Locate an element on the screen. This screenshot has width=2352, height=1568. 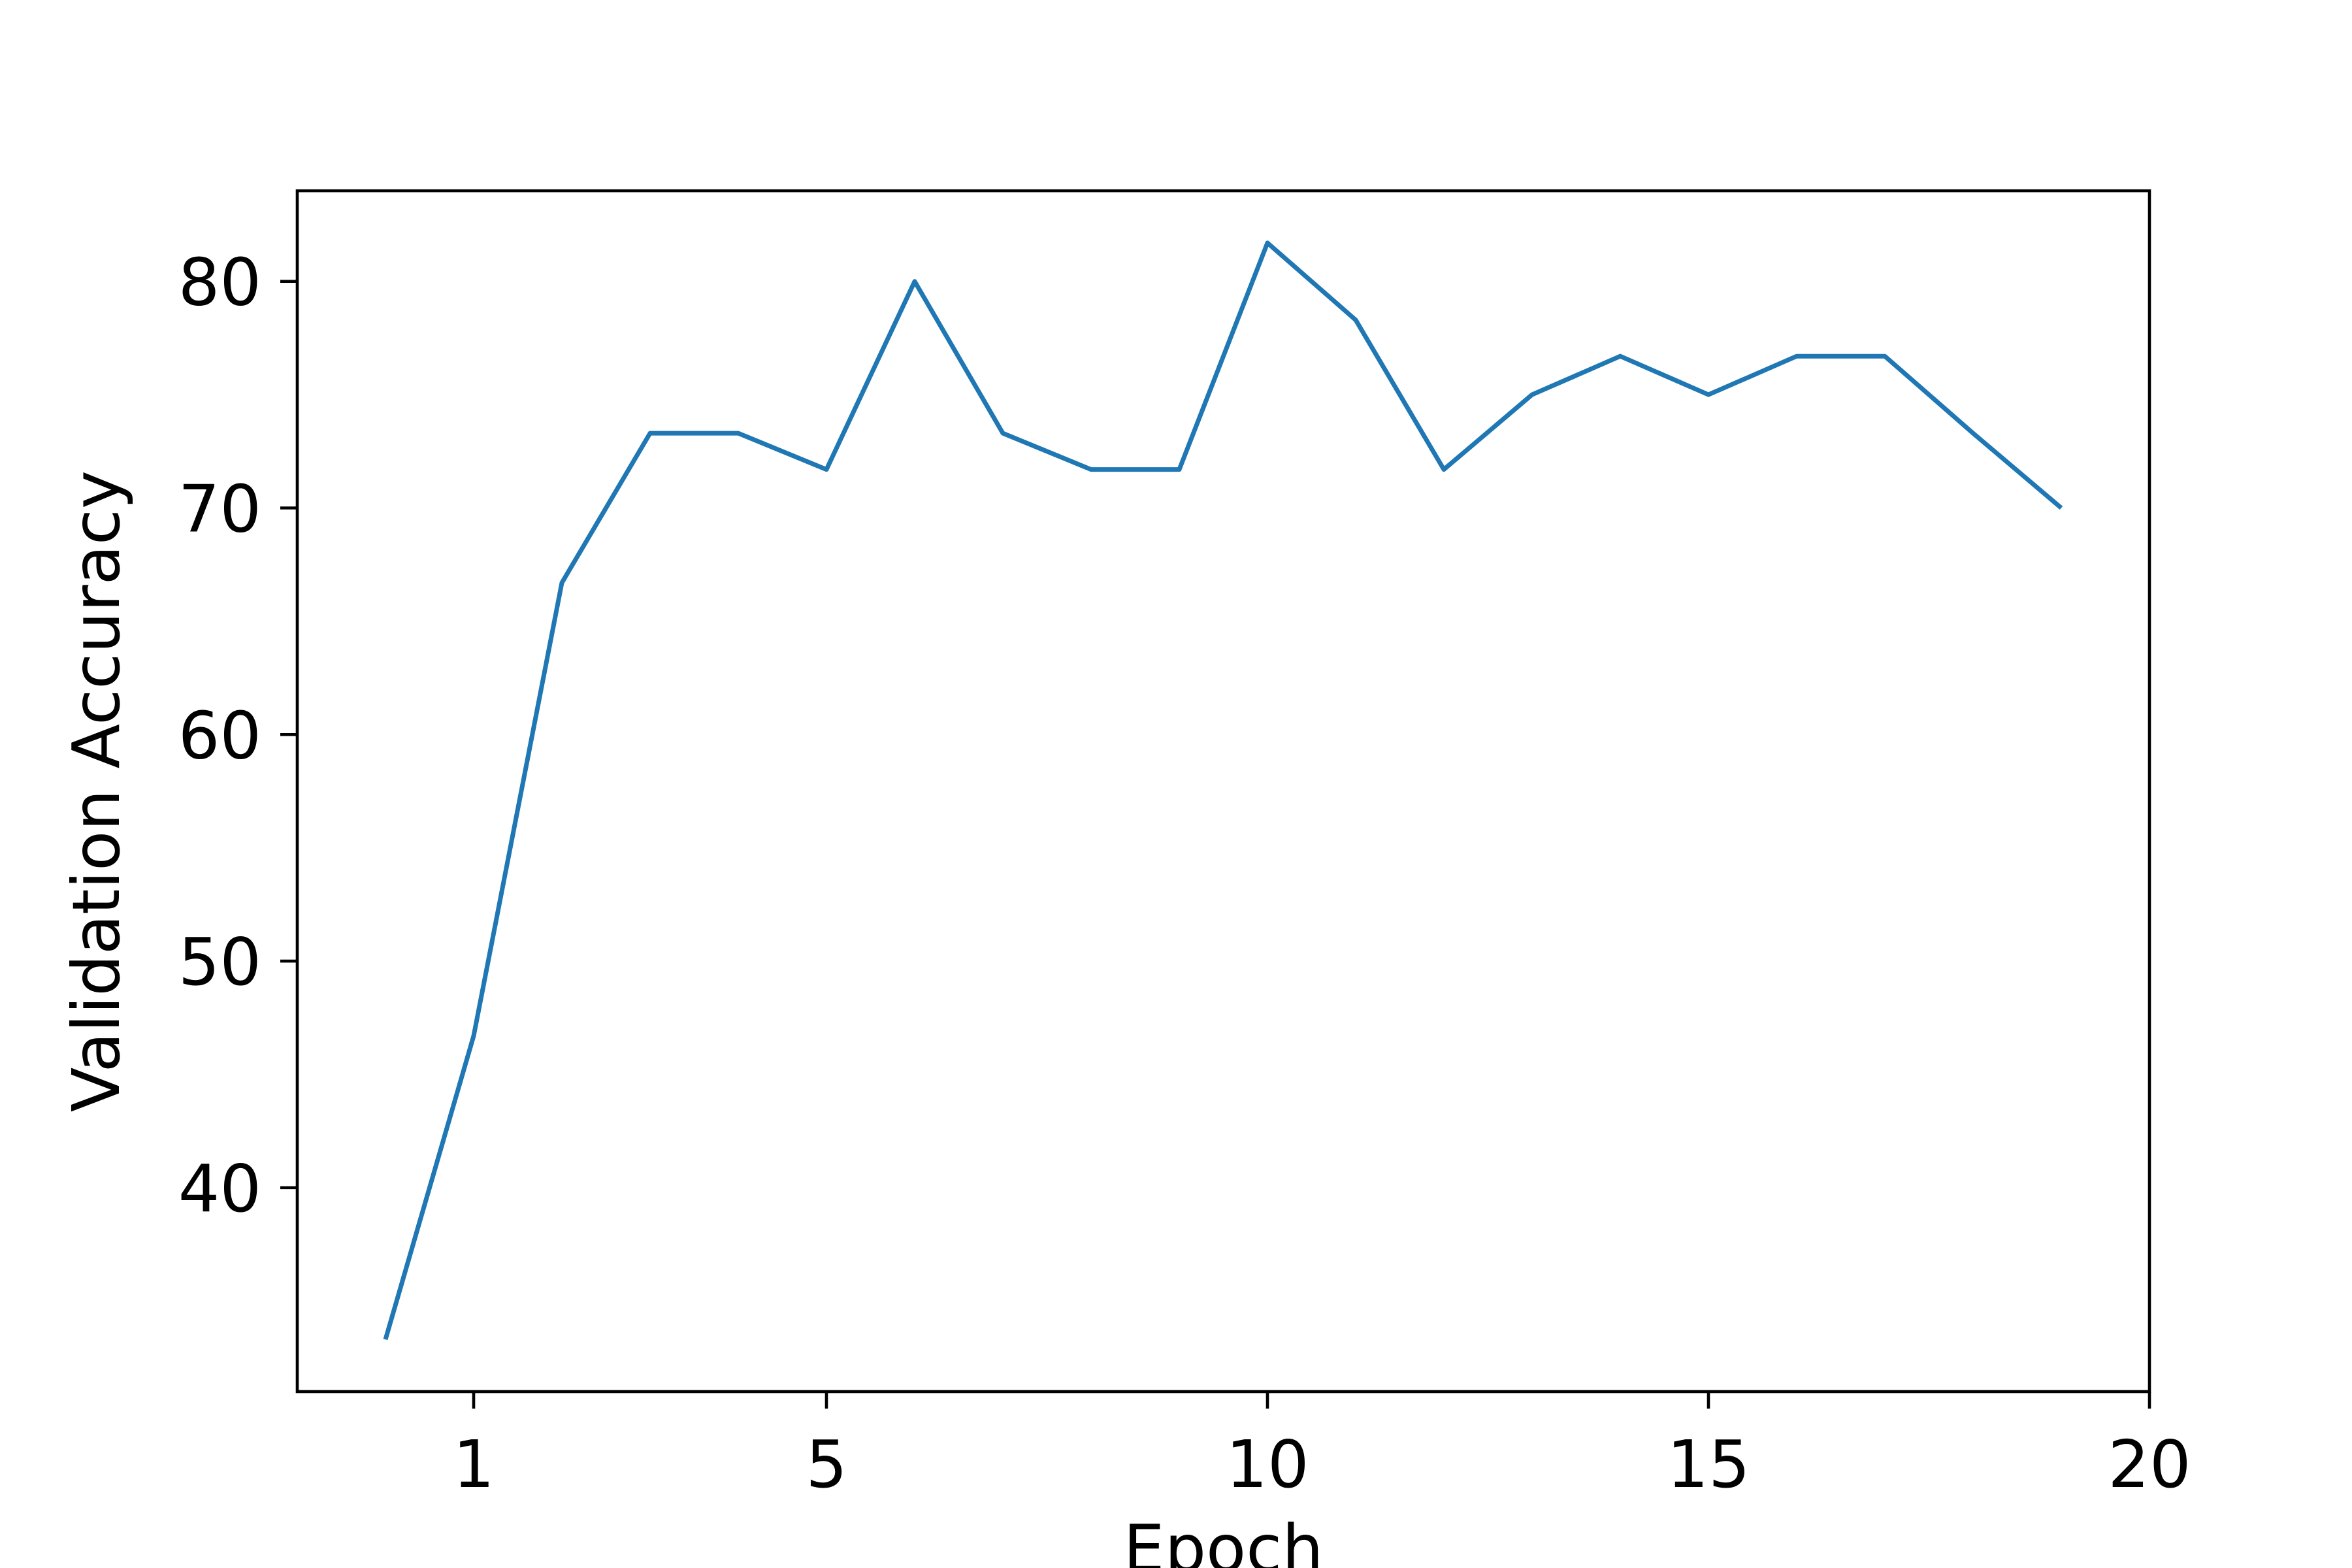
x-tick-label: 10 is located at coordinates (1267, 1464).